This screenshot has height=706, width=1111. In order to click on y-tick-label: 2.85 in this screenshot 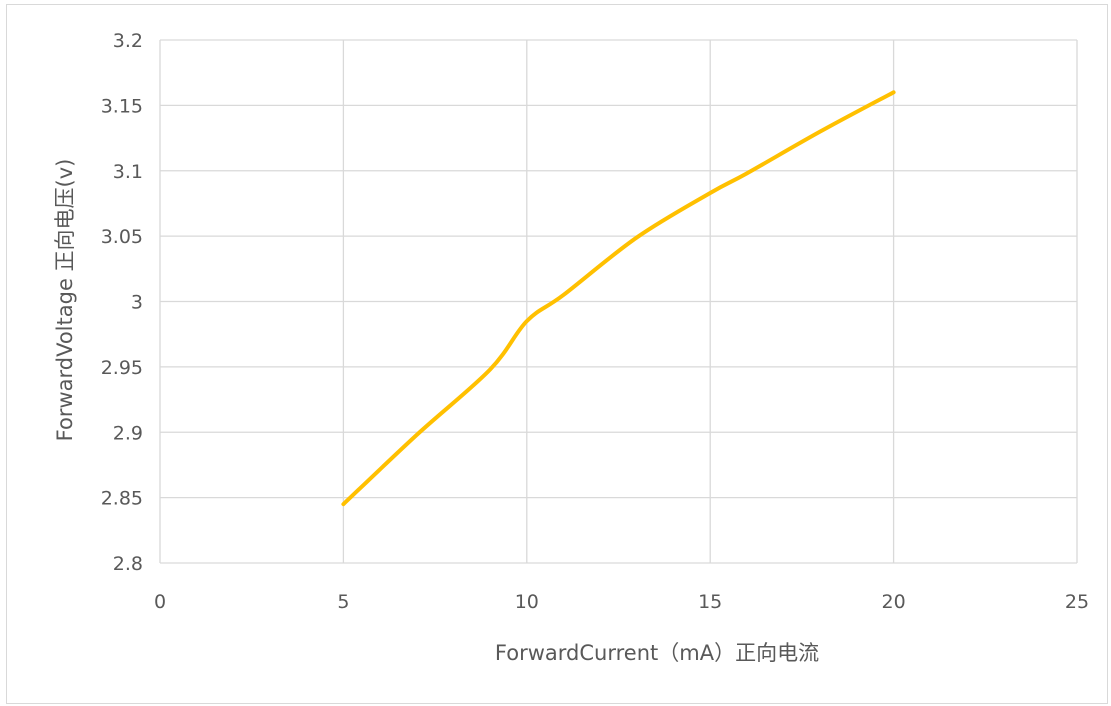, I will do `click(122, 499)`.